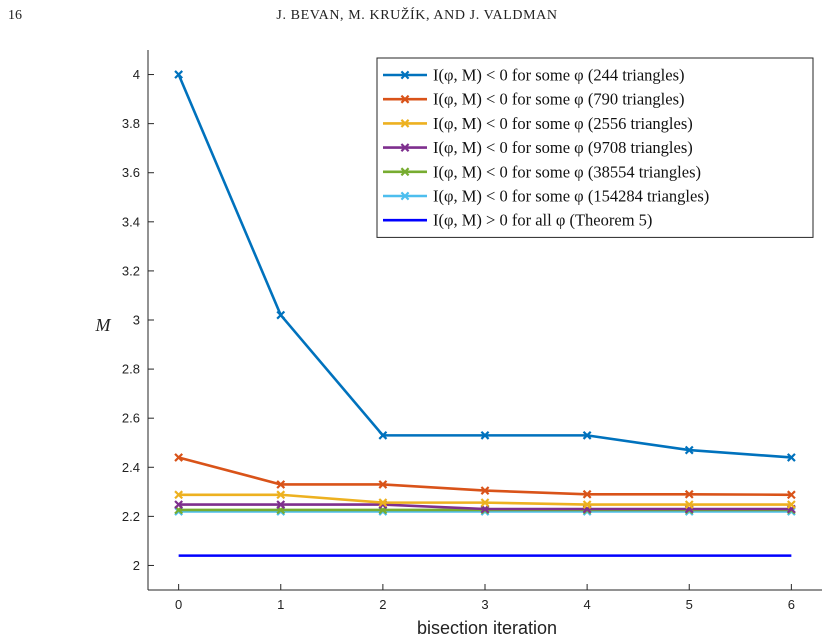 The height and width of the screenshot is (641, 834). What do you see at coordinates (567, 171) in the screenshot?
I see `legend-label: I(φ, M) < 0 for some φ (38554 triangles)` at bounding box center [567, 171].